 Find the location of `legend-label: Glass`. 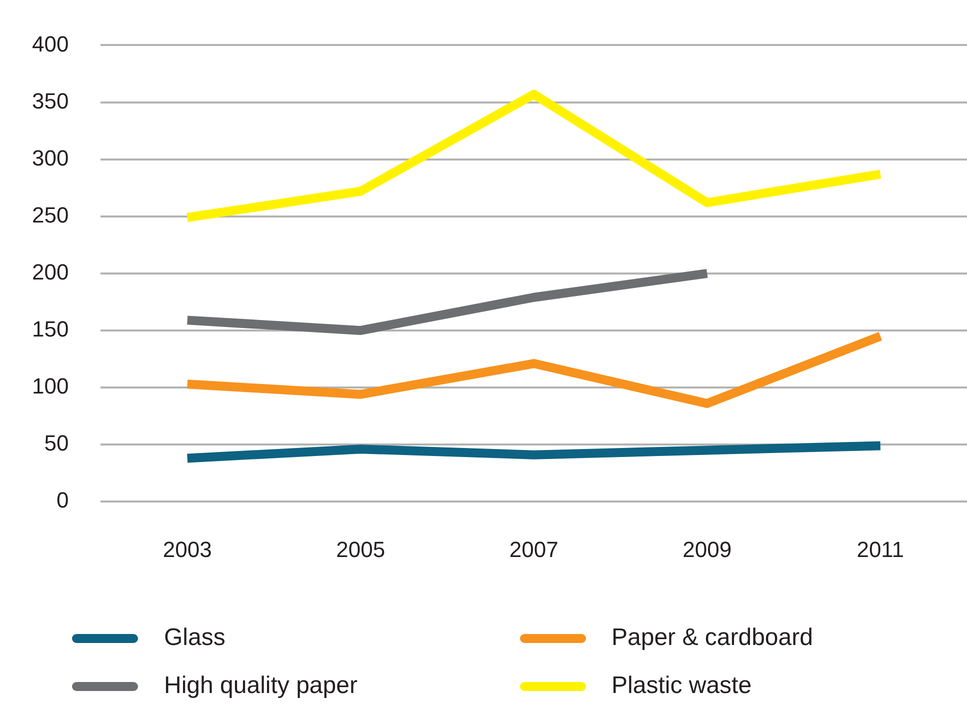

legend-label: Glass is located at coordinates (195, 638).